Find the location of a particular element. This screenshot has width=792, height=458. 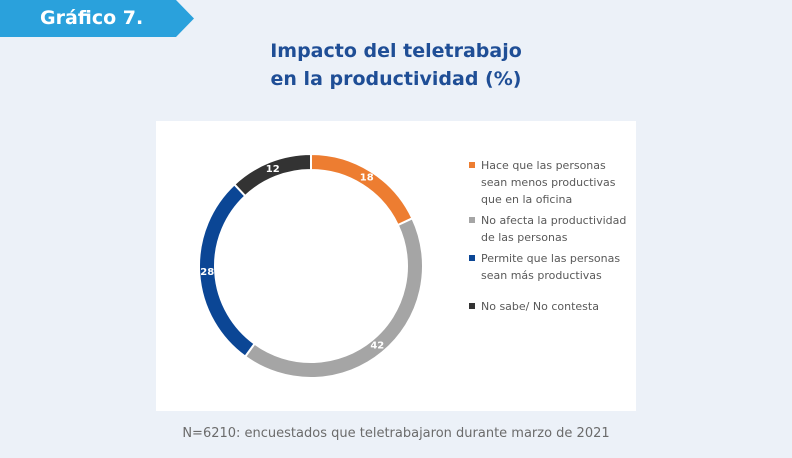

data-label-more-productive: 28 is located at coordinates (207, 272).